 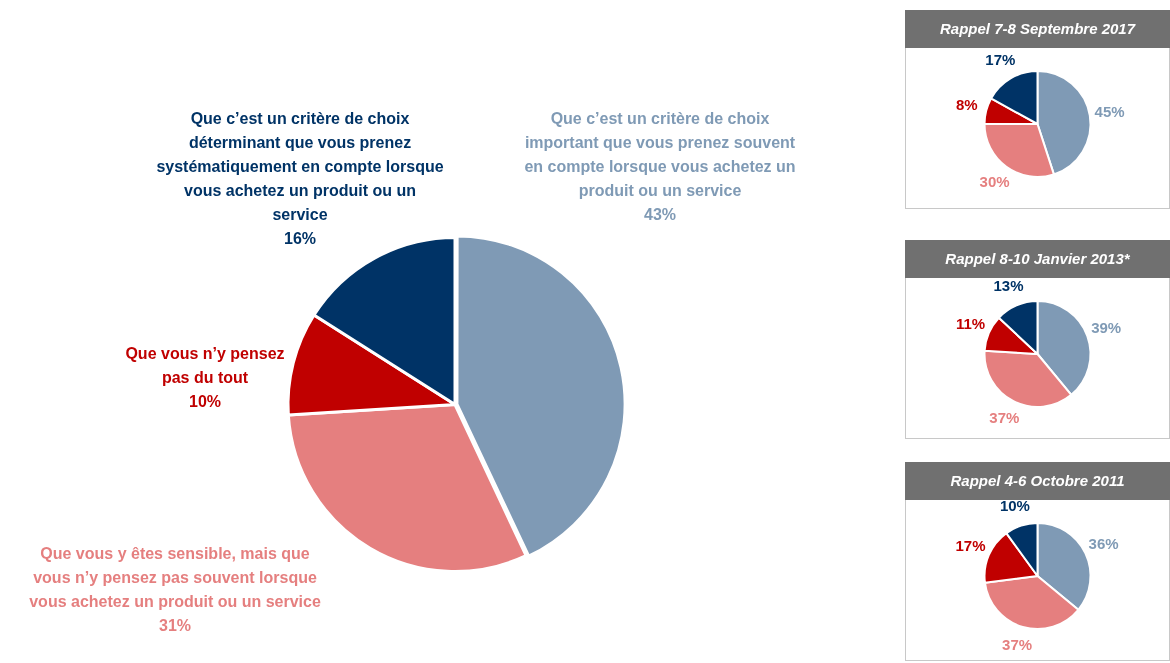 I want to click on data-label: 43%, so click(x=660, y=215).